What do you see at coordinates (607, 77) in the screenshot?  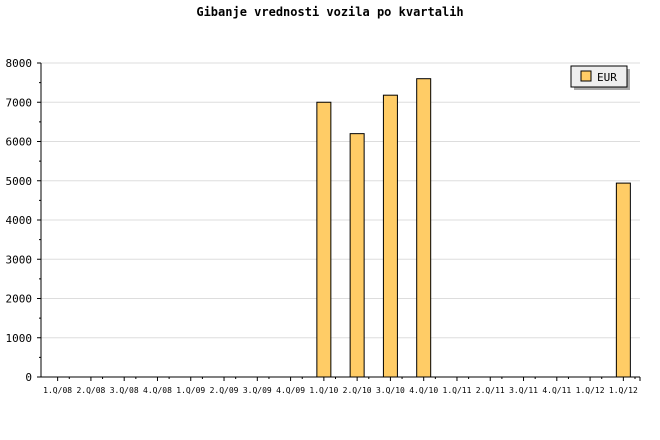 I see `legend-label: EUR` at bounding box center [607, 77].